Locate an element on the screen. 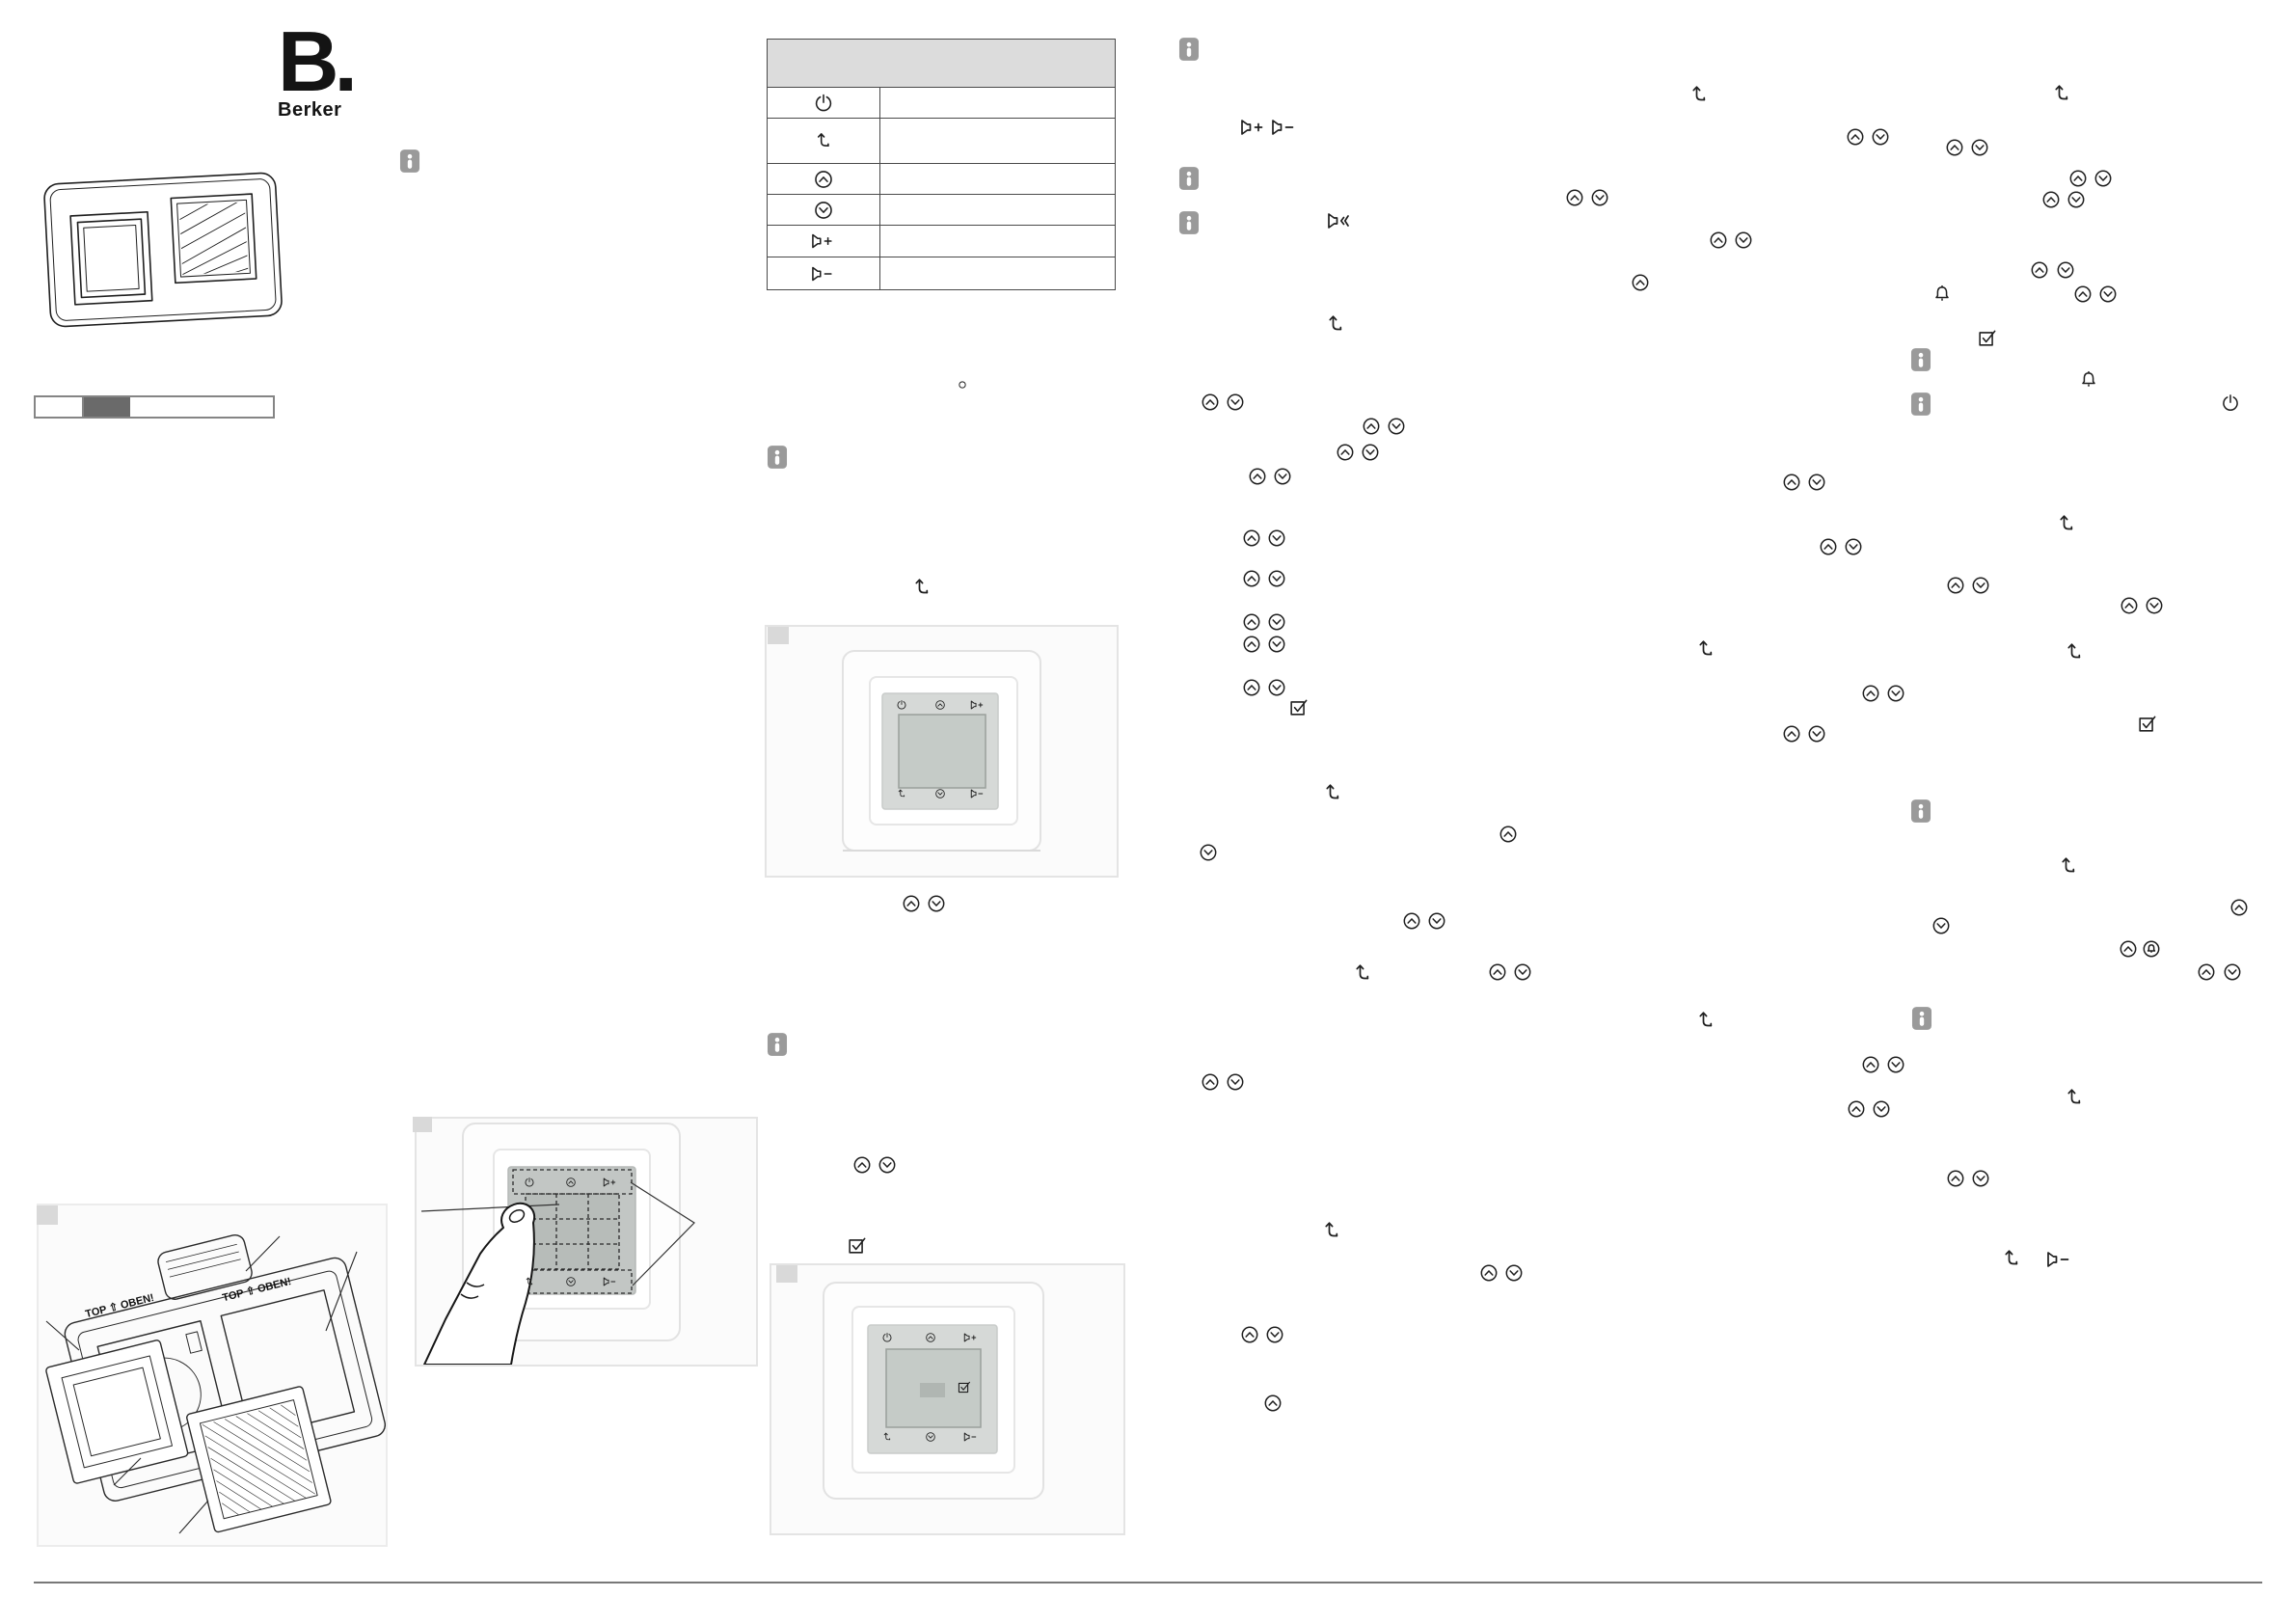 This screenshot has width=2296, height=1624. exploded-view-marker is located at coordinates (47, 1215).